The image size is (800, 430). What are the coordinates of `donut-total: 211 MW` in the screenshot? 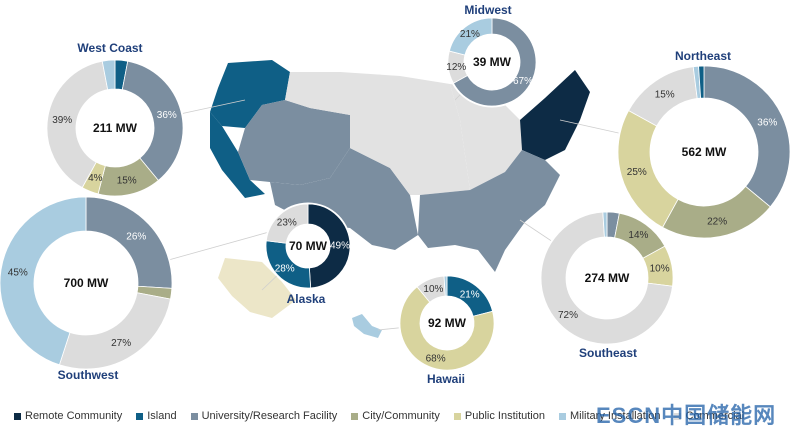 It's located at (115, 128).